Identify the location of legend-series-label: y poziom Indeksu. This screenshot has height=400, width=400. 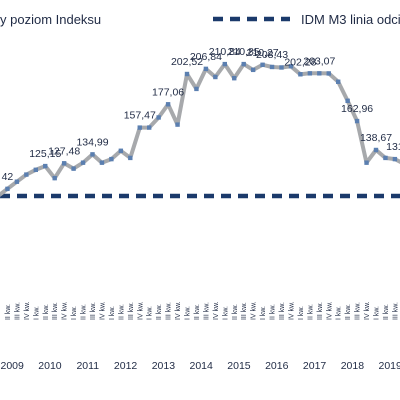
(50, 19).